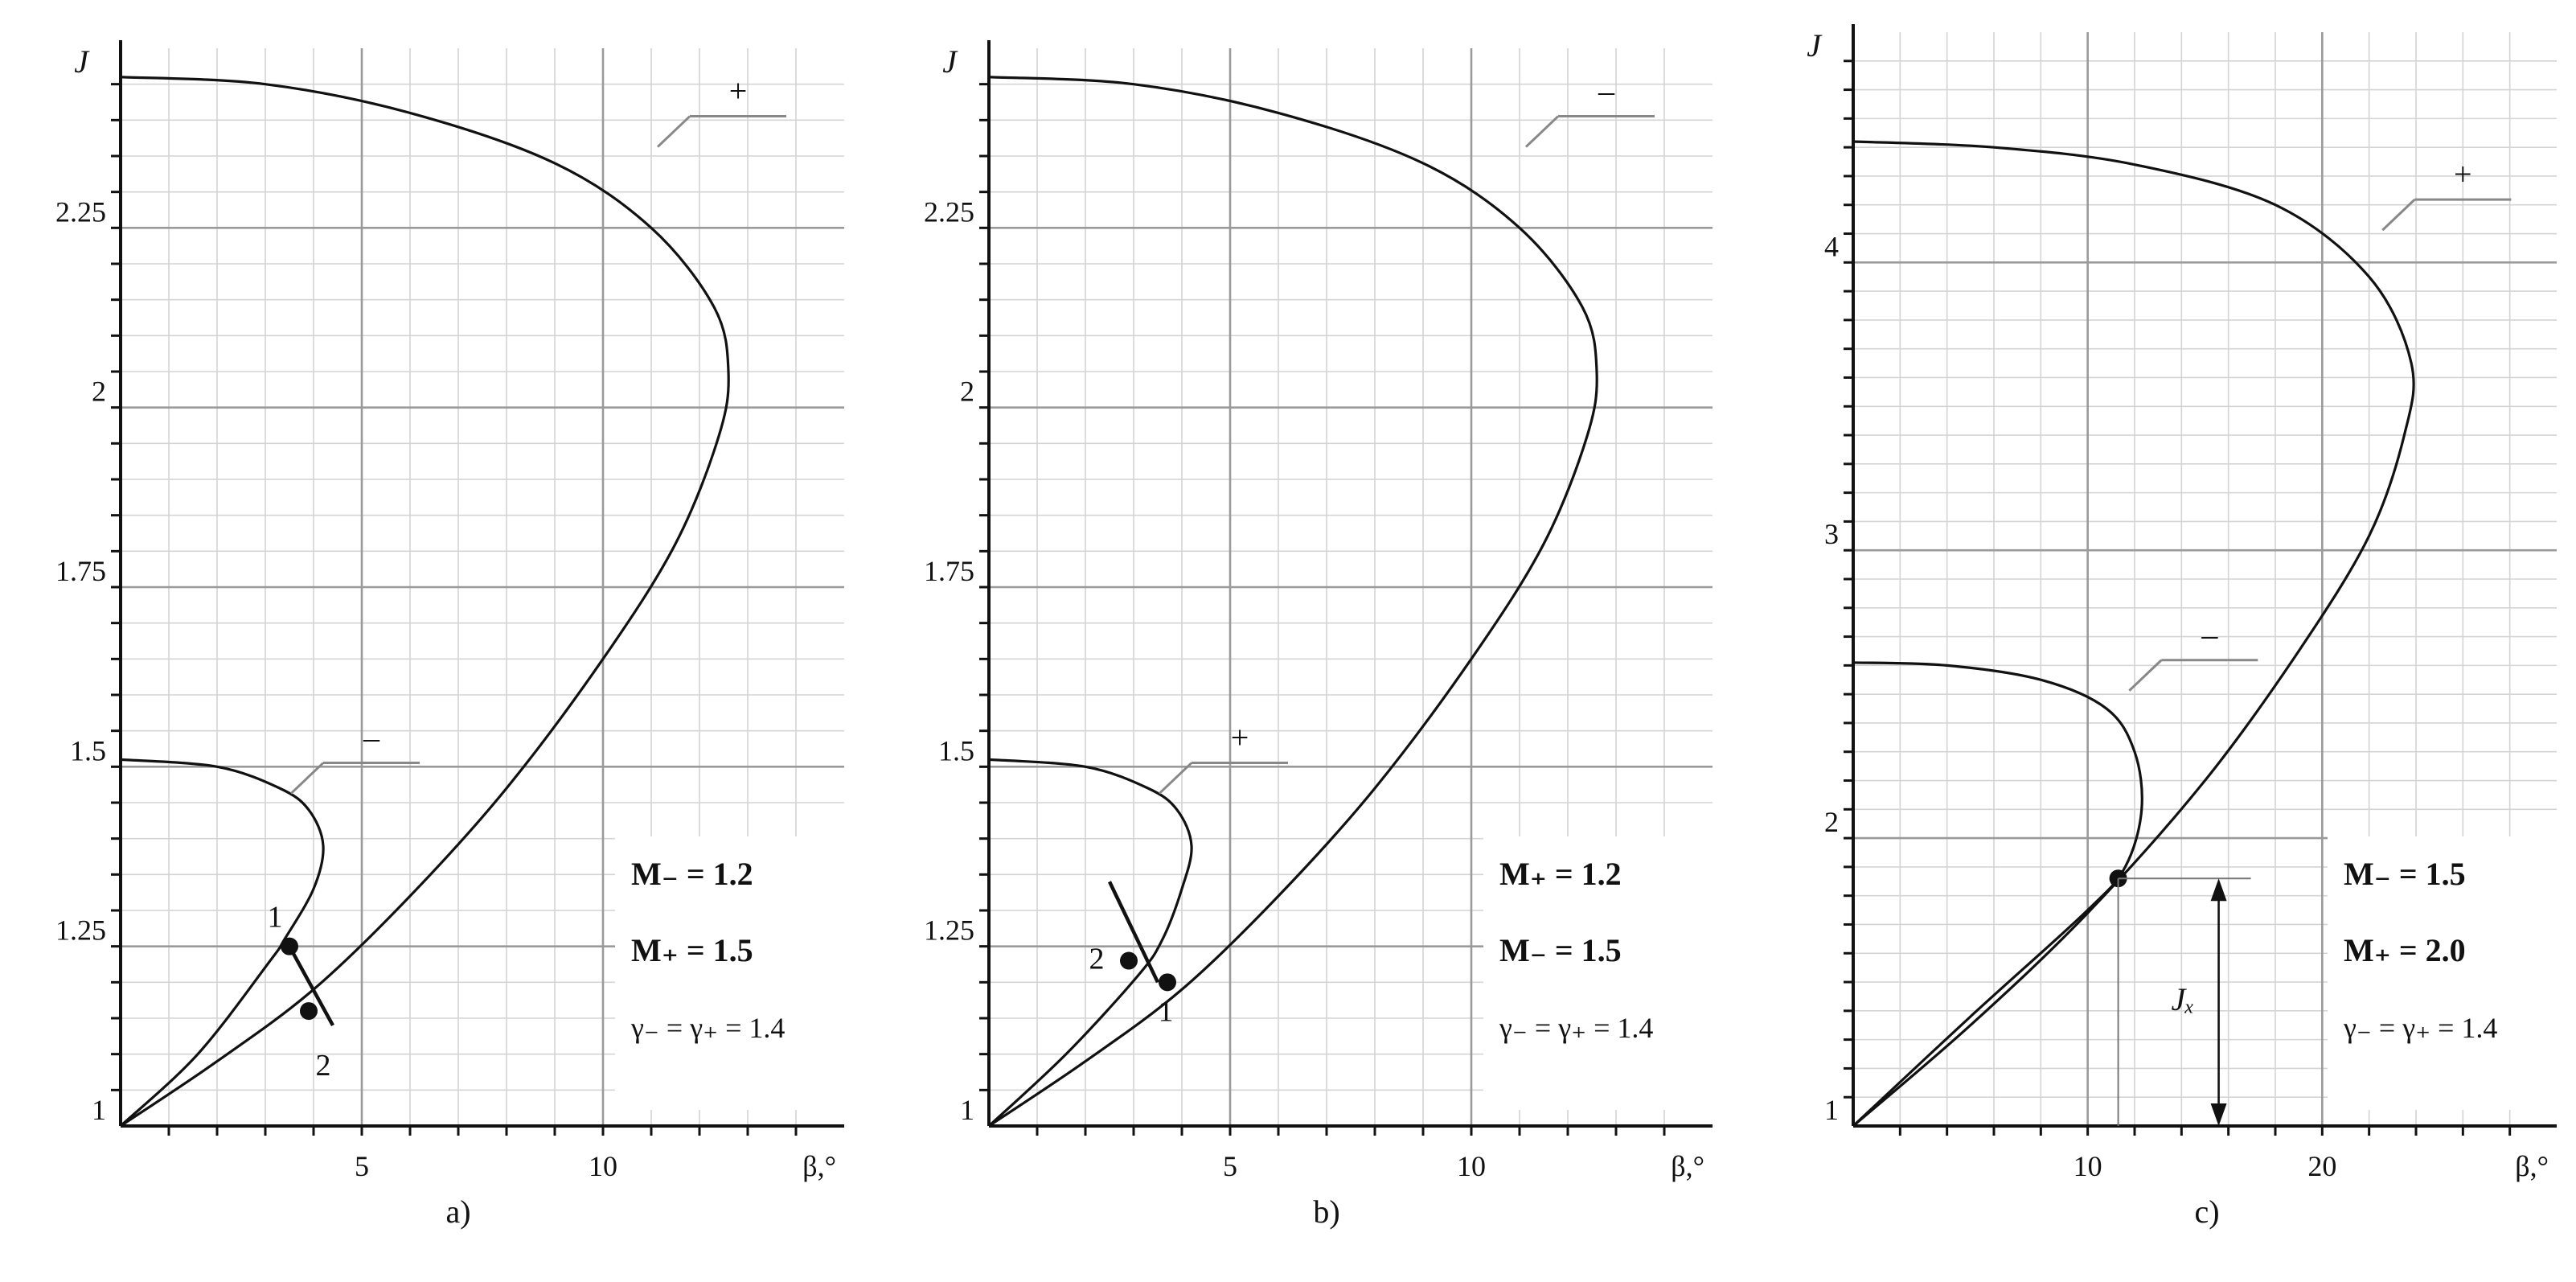 This screenshot has height=1282, width=2576. Describe the element at coordinates (692, 950) in the screenshot. I see `param-text: M₊ = 1.5` at that location.